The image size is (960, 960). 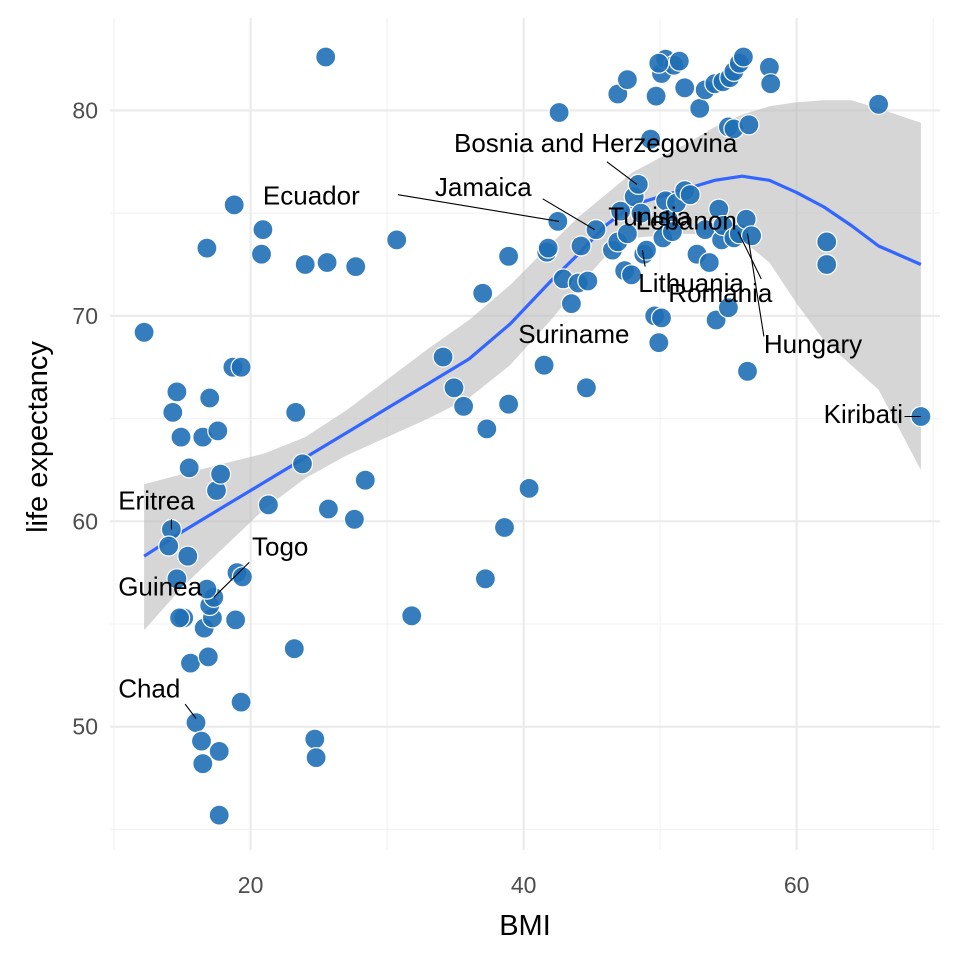 What do you see at coordinates (863, 414) in the screenshot?
I see `annotation-label-kiribati: Kiribati` at bounding box center [863, 414].